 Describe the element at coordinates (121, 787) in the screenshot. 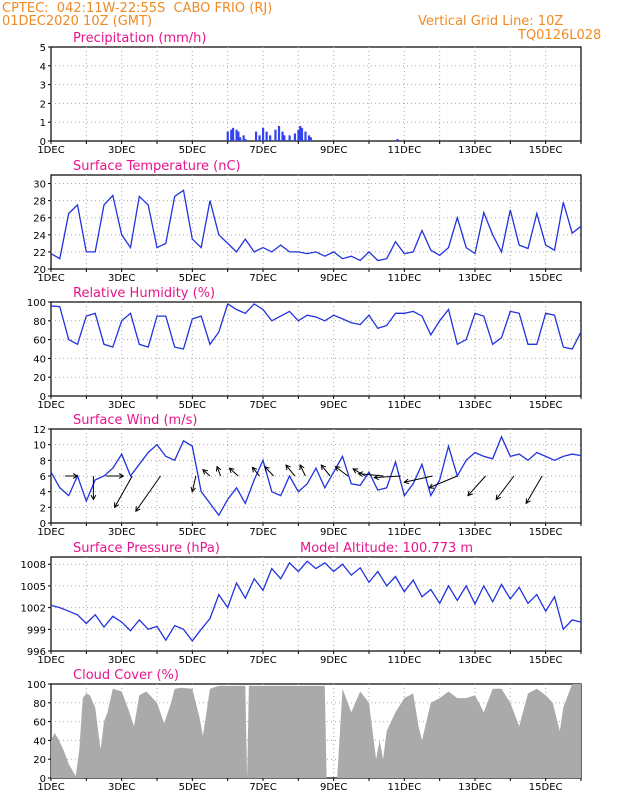

I see `cloud-xtick-label: 3DEC` at that location.